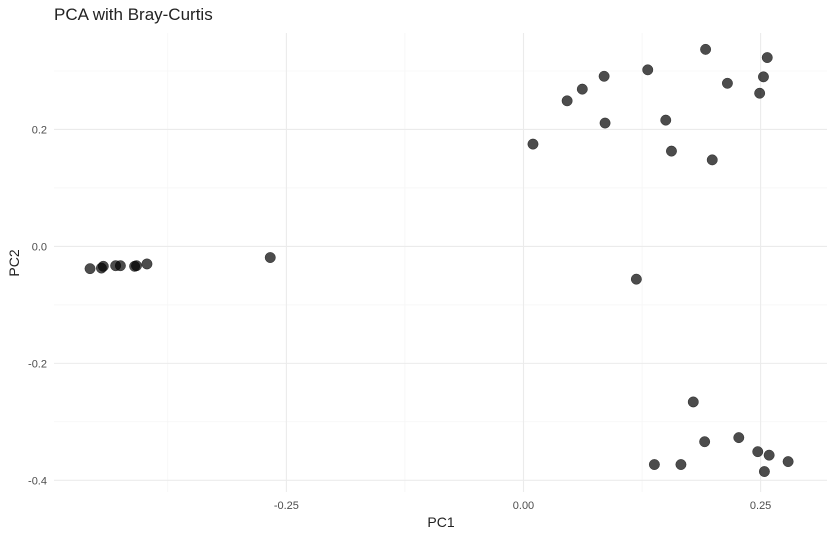 Image resolution: width=835 pixels, height=539 pixels. What do you see at coordinates (37, 364) in the screenshot?
I see `y-tick-label: -0.2` at bounding box center [37, 364].